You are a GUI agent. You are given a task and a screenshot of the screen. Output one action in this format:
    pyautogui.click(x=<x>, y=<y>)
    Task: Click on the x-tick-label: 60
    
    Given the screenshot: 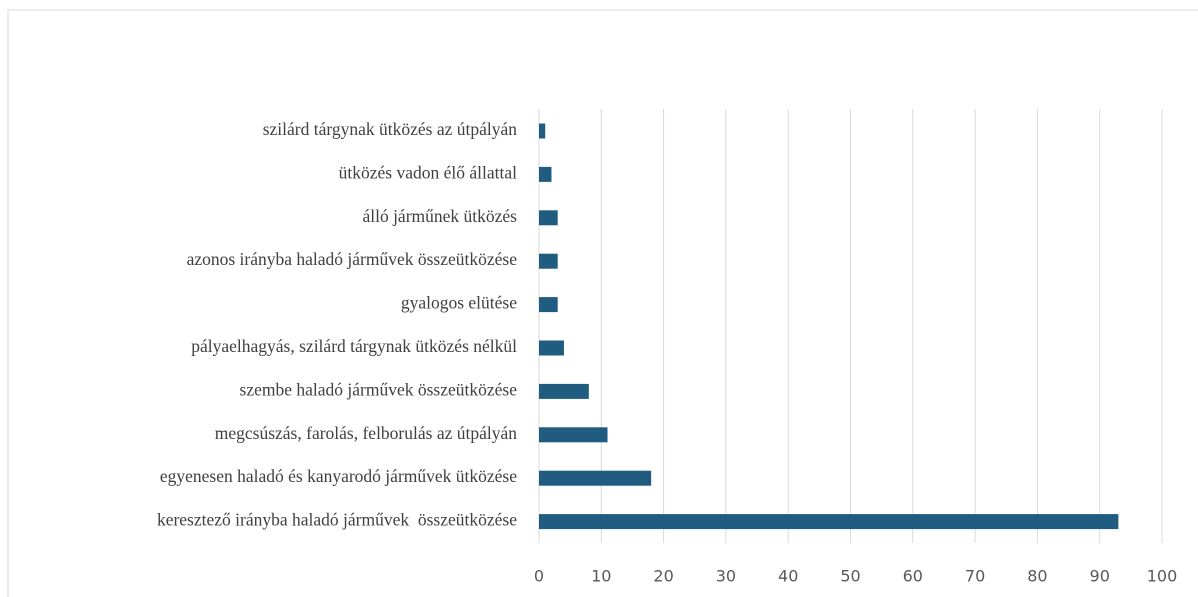 What is the action you would take?
    pyautogui.click(x=913, y=576)
    